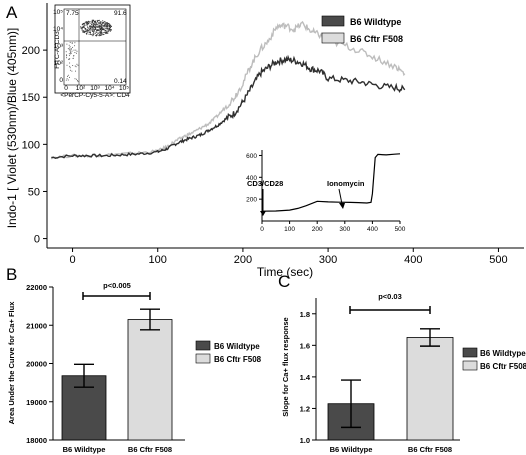 The height and width of the screenshot is (455, 526). Describe the element at coordinates (11, 274) in the screenshot. I see `panel-letter-b: B` at that location.